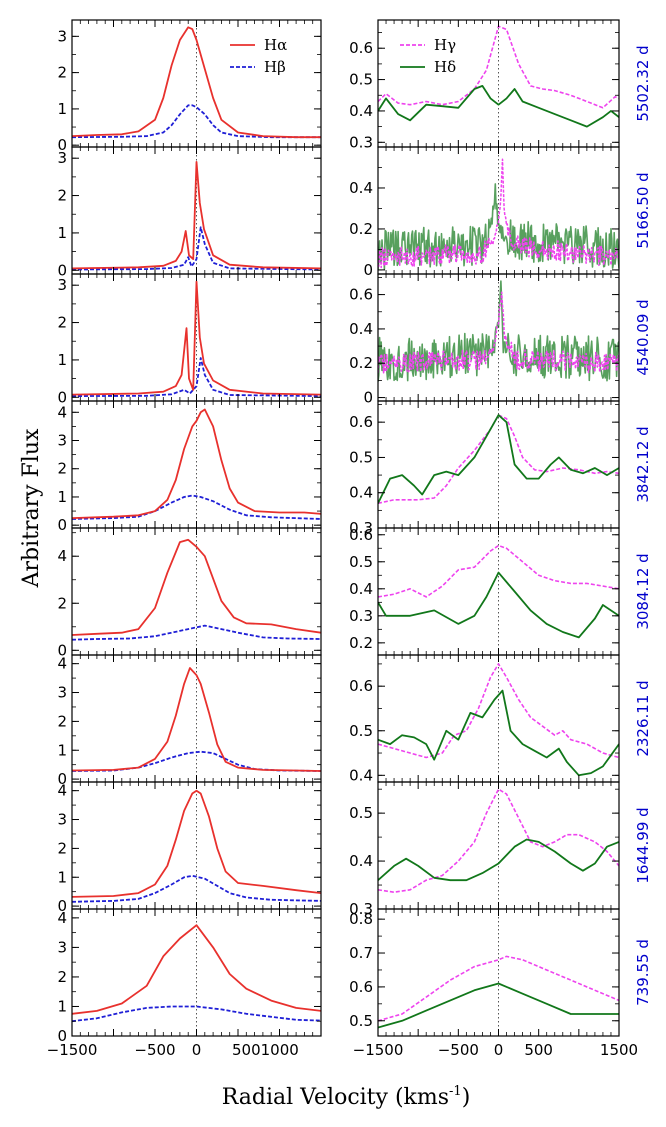 The image size is (666, 1127). I want to click on right-panel: 0 0.2 0.4 0.6, so click(484, 340).